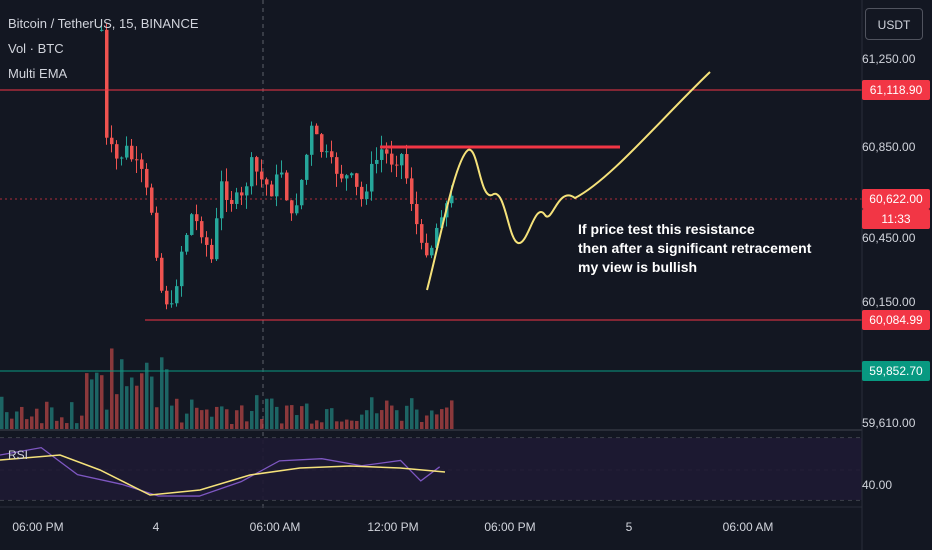  What do you see at coordinates (568, 181) in the screenshot?
I see `projection-path` at bounding box center [568, 181].